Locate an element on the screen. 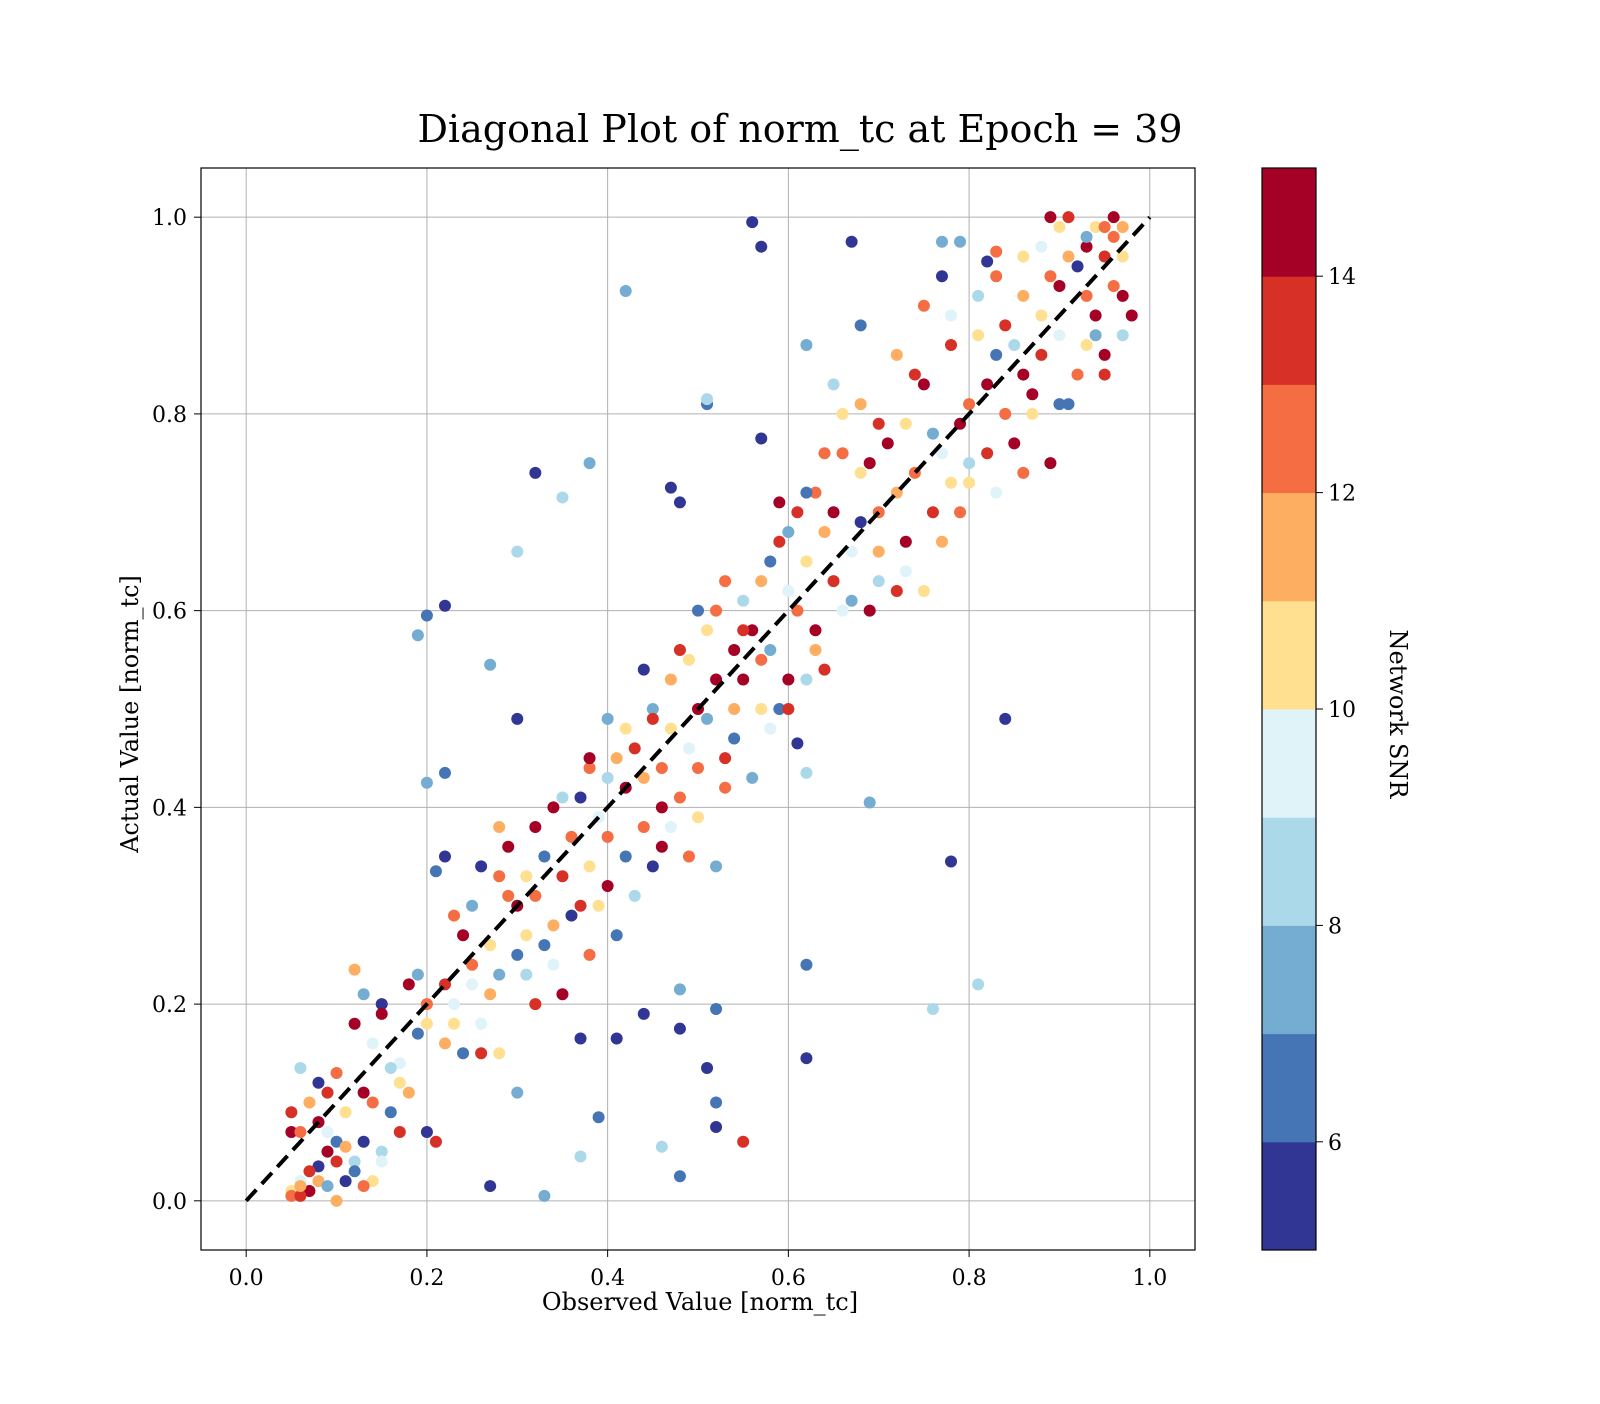 This screenshot has height=1404, width=1600. colorbar-tick-label: 6 is located at coordinates (1335, 1143).